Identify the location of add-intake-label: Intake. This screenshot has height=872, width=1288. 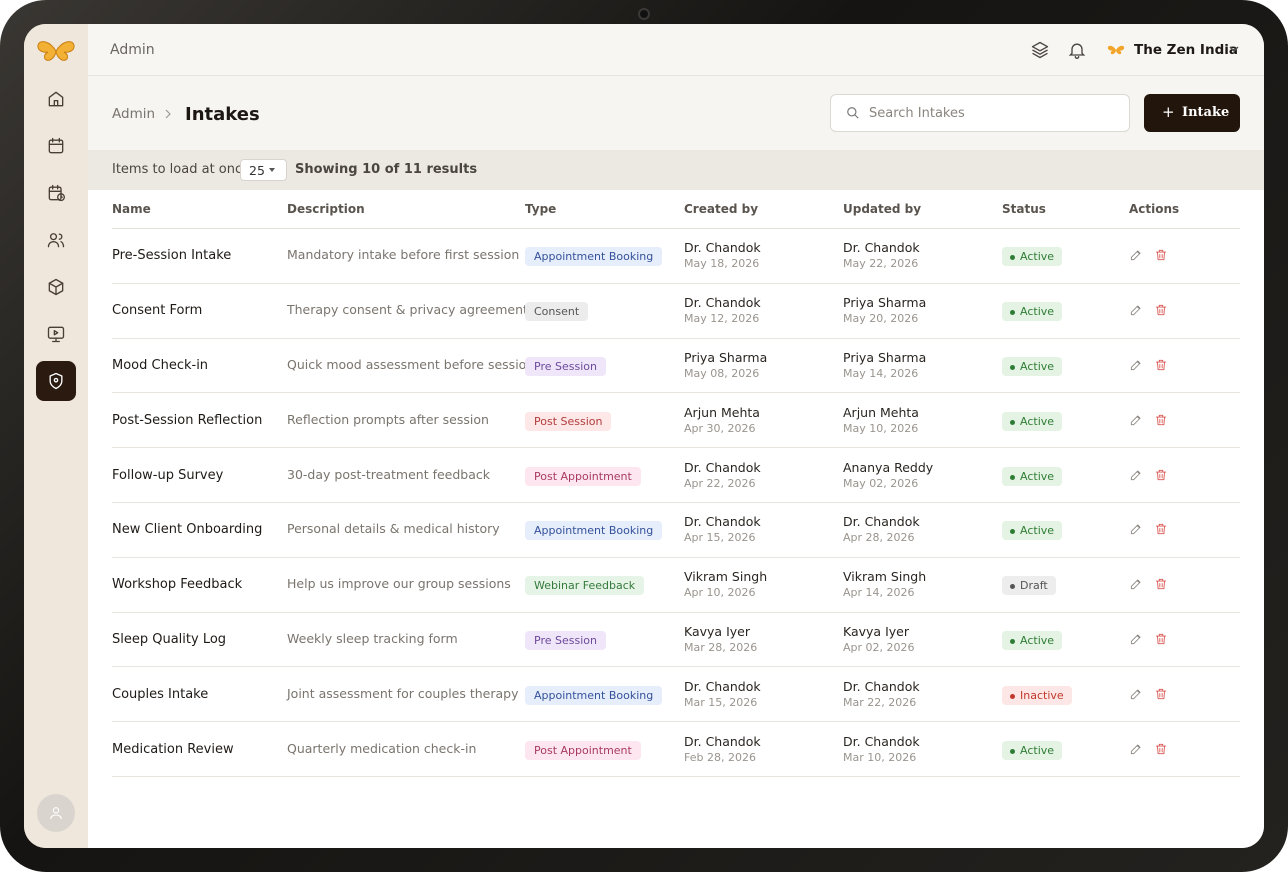
(1206, 112).